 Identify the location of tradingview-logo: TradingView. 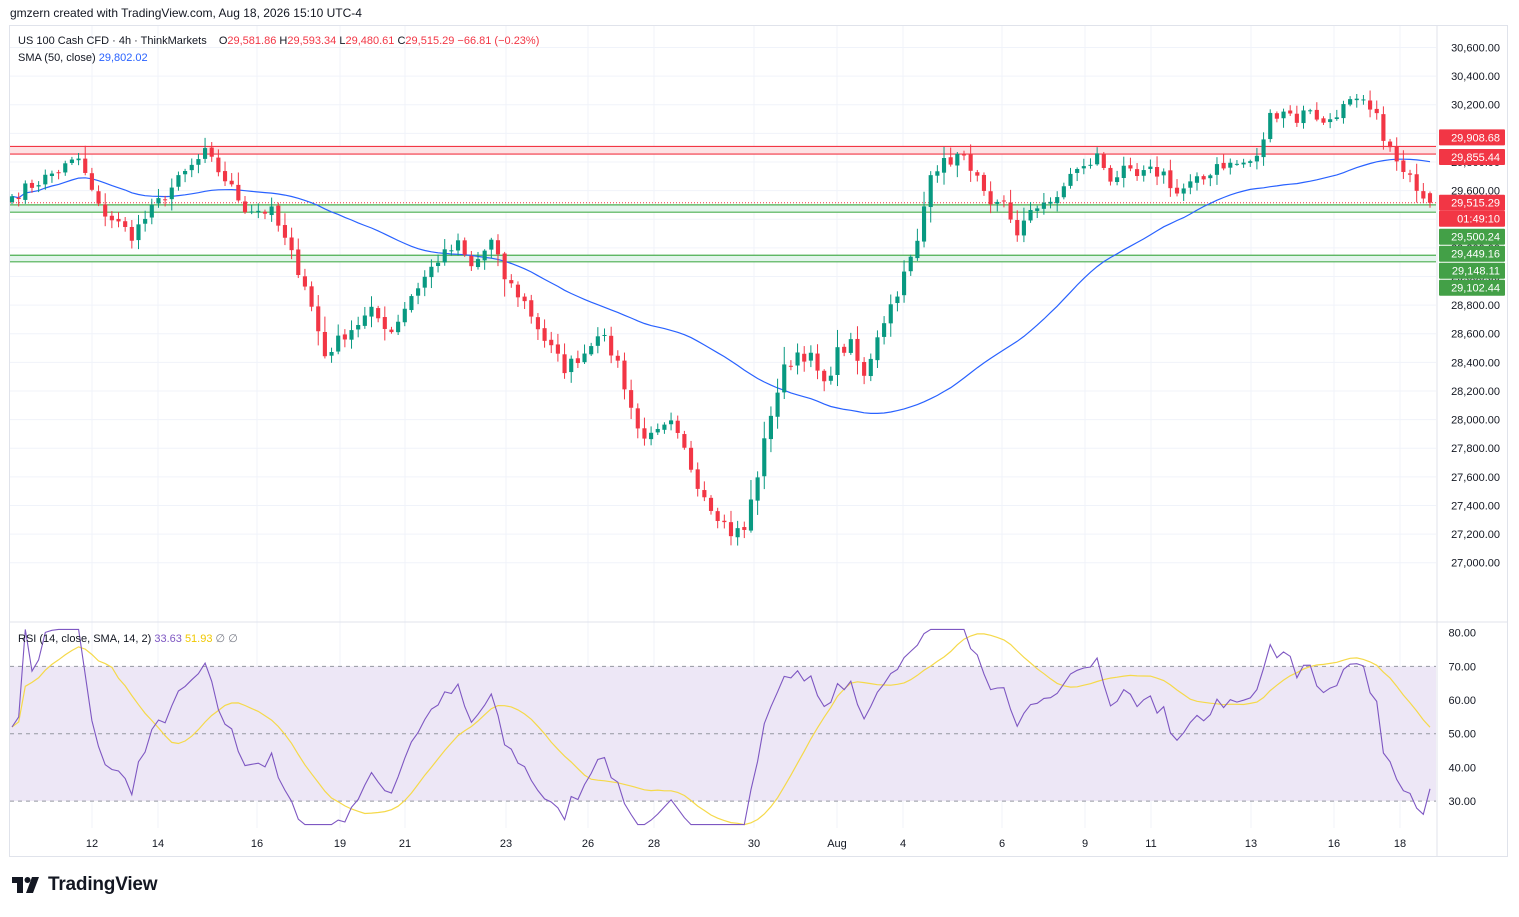
(85, 885).